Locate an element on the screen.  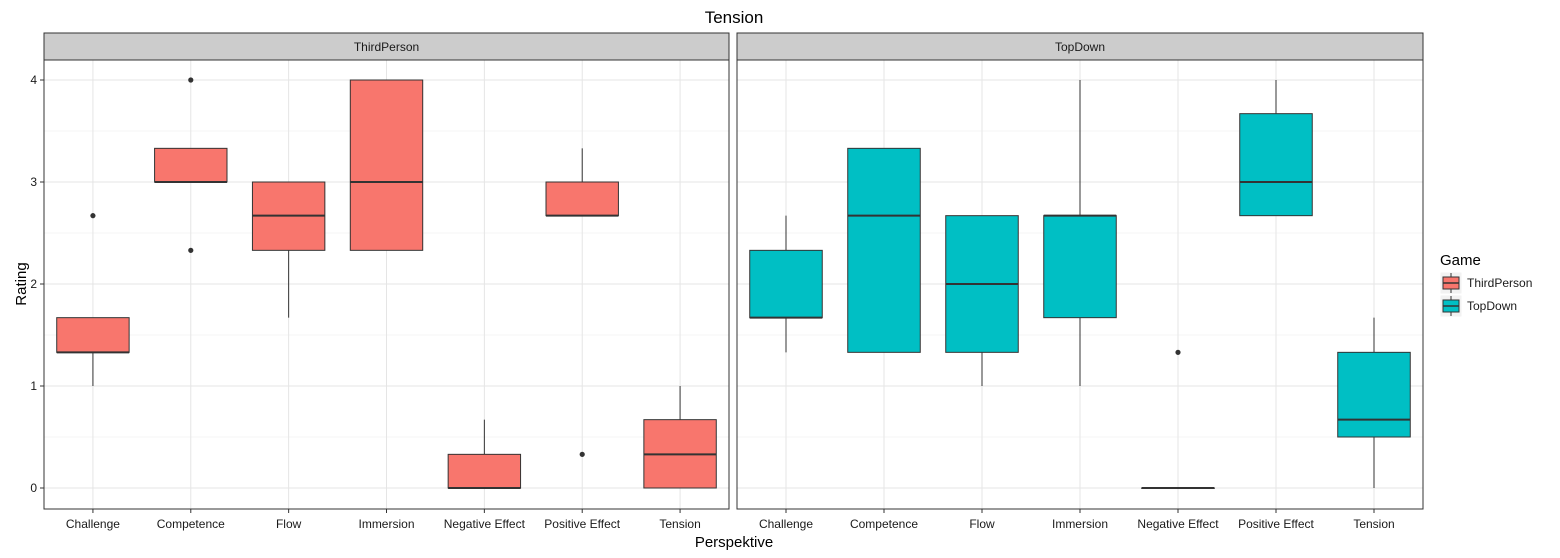
y-tick-label: 4 is located at coordinates (33, 80).